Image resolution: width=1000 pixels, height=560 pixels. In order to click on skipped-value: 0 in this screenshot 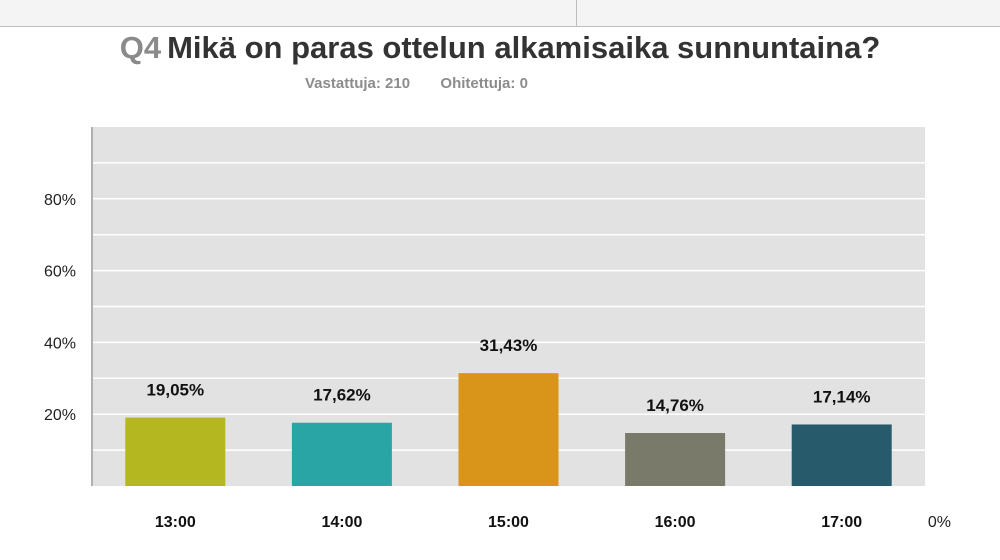, I will do `click(523, 83)`.